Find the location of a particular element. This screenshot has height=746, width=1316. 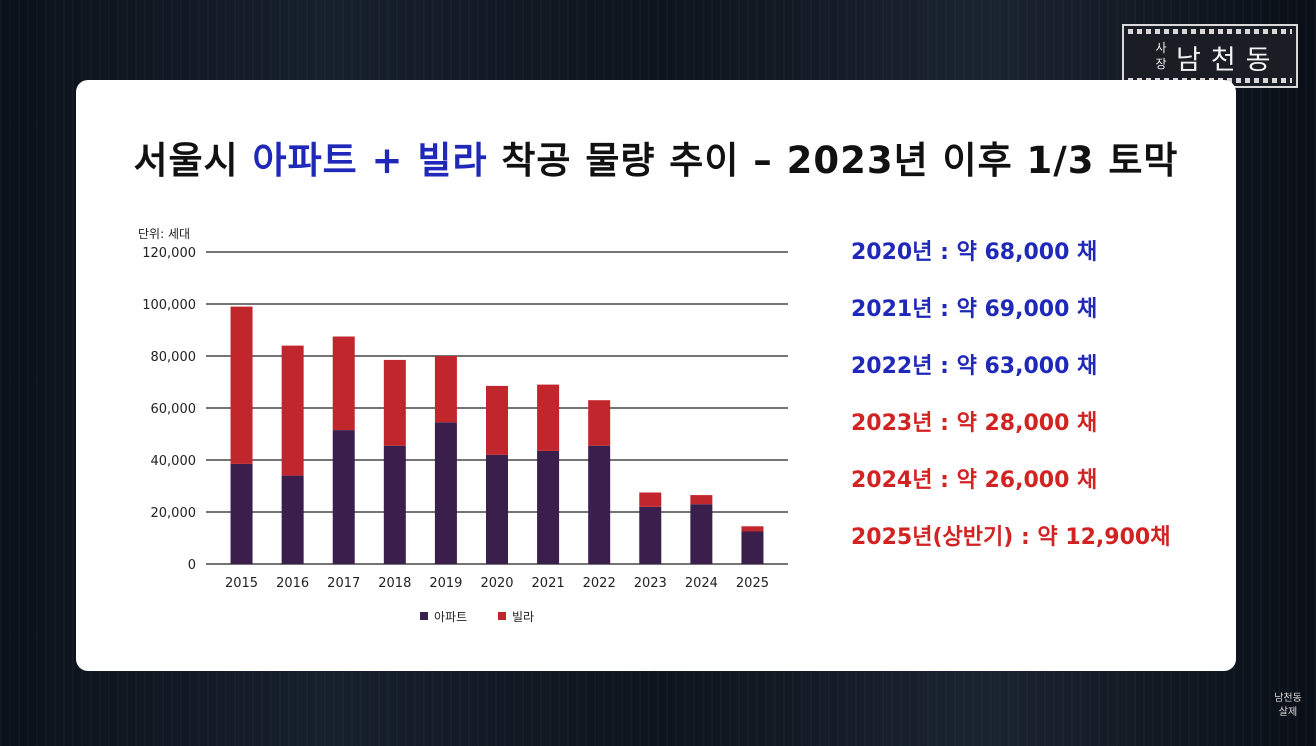

x-tick-label: 2021 is located at coordinates (548, 583).